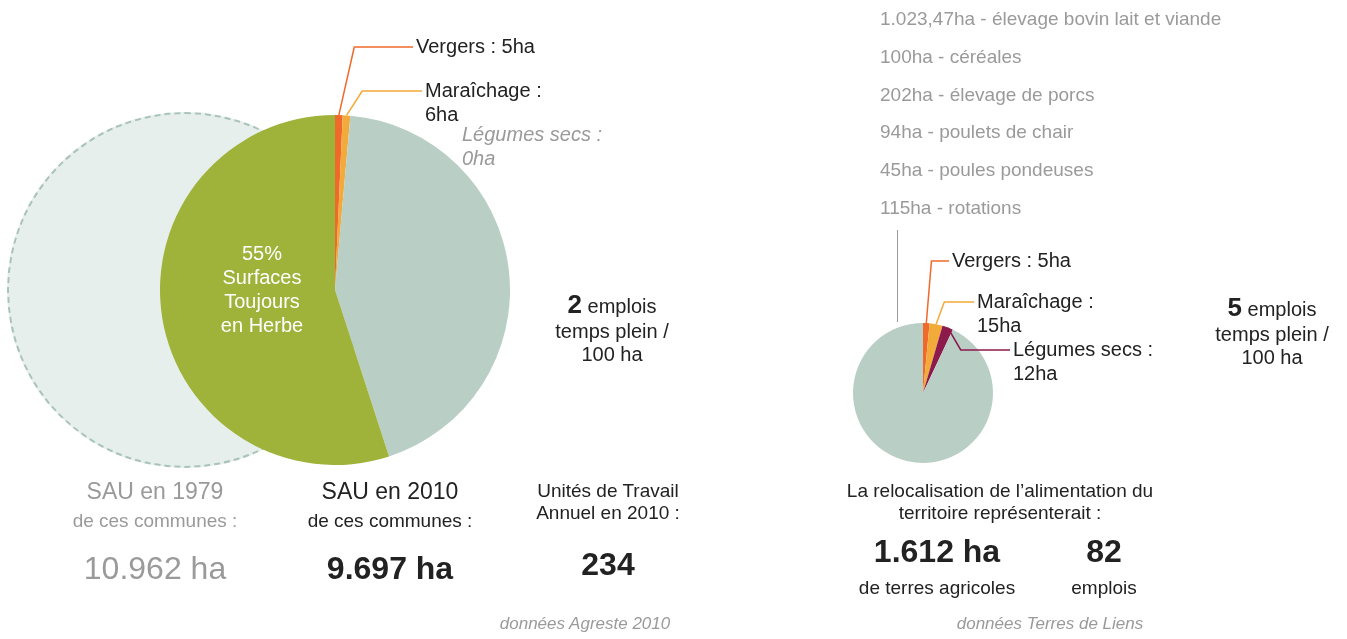 The height and width of the screenshot is (639, 1347). I want to click on text: données Agreste 2010, so click(585, 624).